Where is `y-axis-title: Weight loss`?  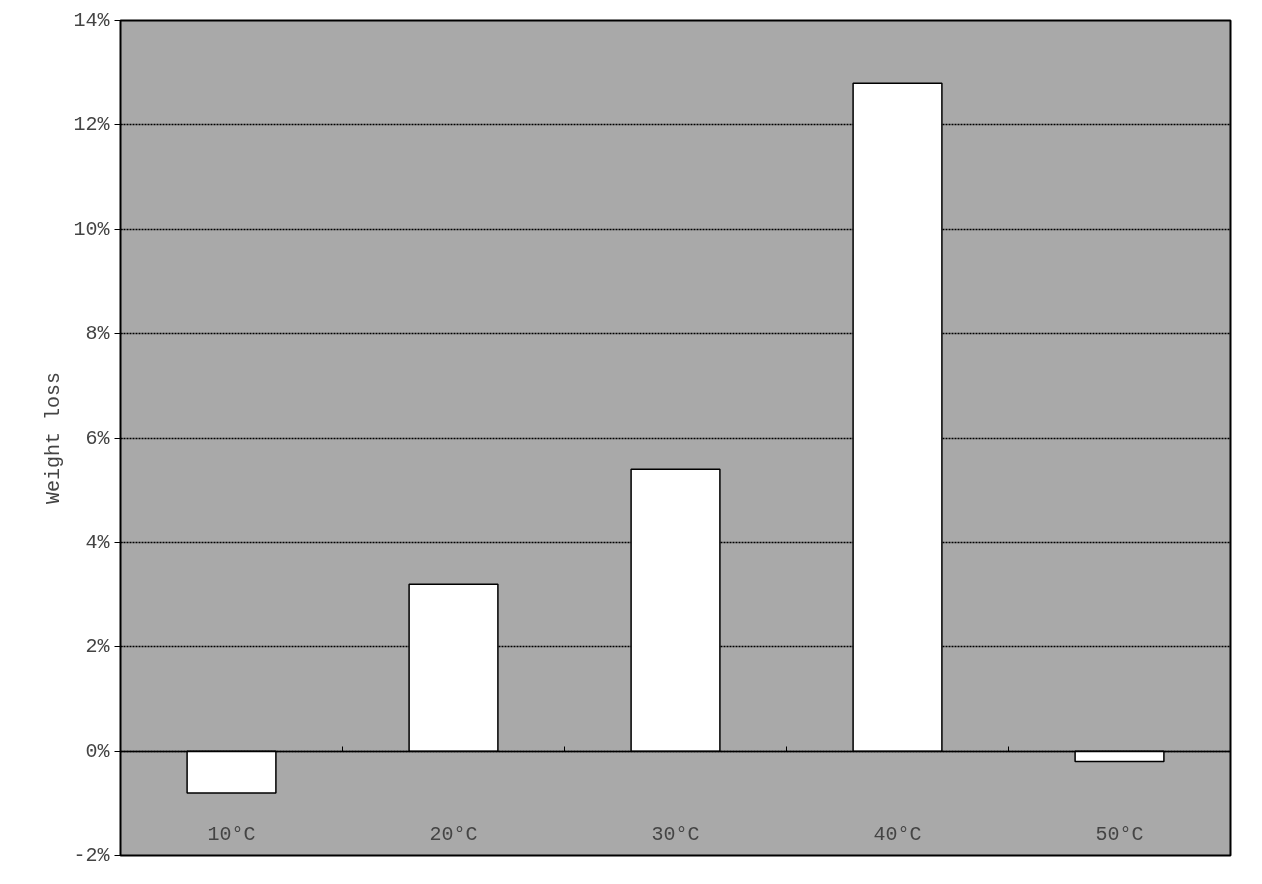 y-axis-title: Weight loss is located at coordinates (54, 438).